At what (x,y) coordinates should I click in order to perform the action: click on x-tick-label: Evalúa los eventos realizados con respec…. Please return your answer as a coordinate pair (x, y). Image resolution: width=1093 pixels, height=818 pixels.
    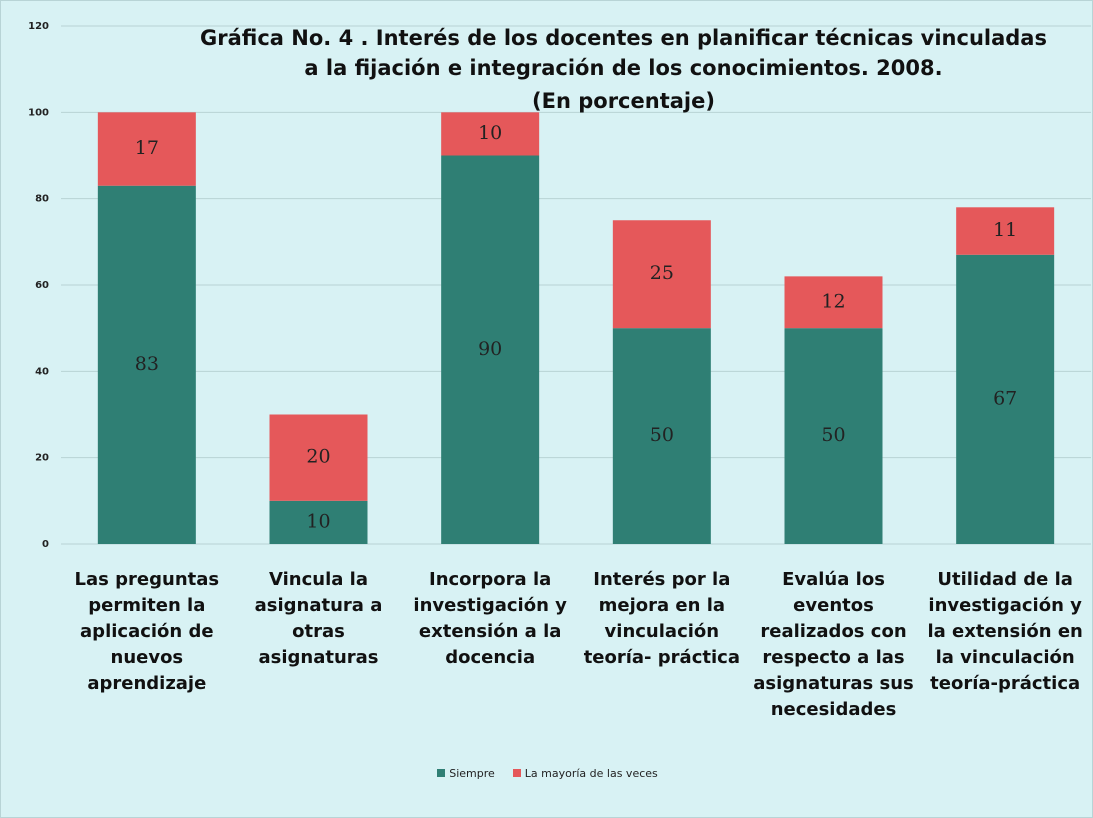
    Looking at the image, I should click on (833, 644).